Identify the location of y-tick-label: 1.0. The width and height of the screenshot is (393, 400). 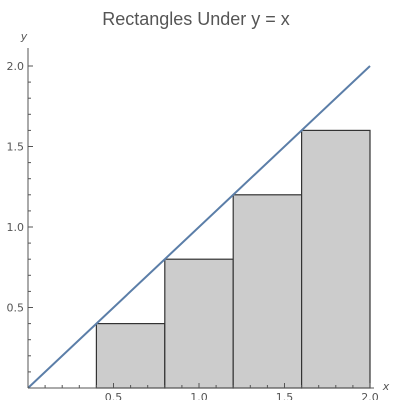
(16, 227).